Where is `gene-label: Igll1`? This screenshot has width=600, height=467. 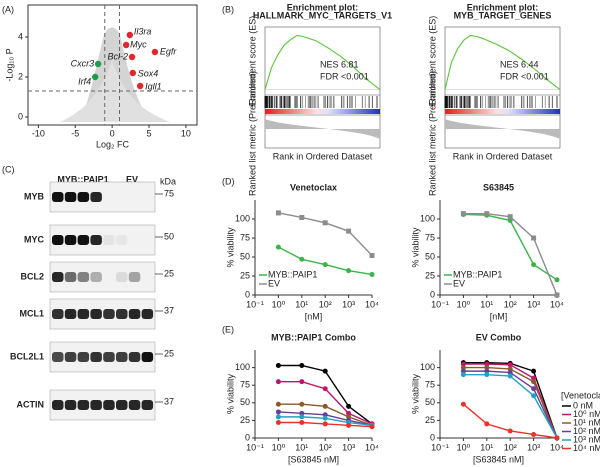 gene-label: Igll1 is located at coordinates (153, 86).